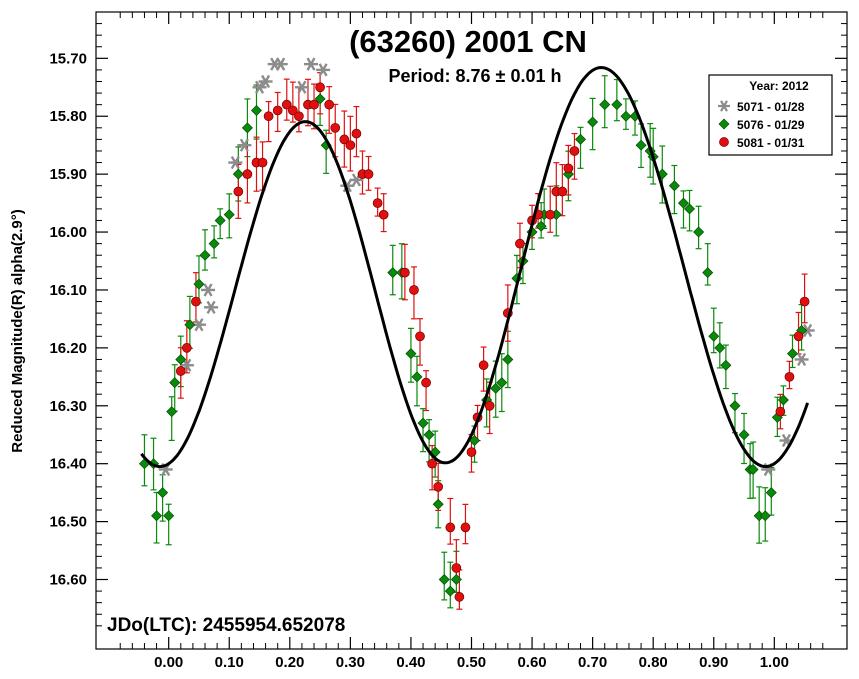 Image resolution: width=859 pixels, height=679 pixels. Describe the element at coordinates (531, 662) in the screenshot. I see `x-tick-label: 0.60` at that location.